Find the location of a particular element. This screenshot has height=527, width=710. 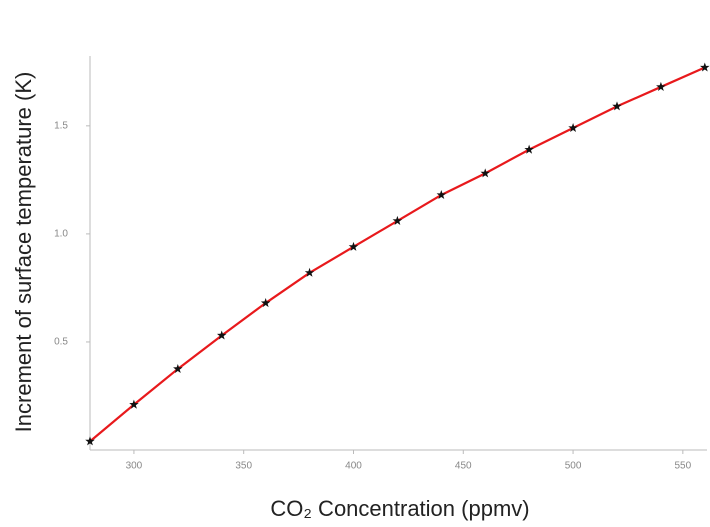

x-axis-title: CO₂ Concentration (ppmv) is located at coordinates (399, 508).